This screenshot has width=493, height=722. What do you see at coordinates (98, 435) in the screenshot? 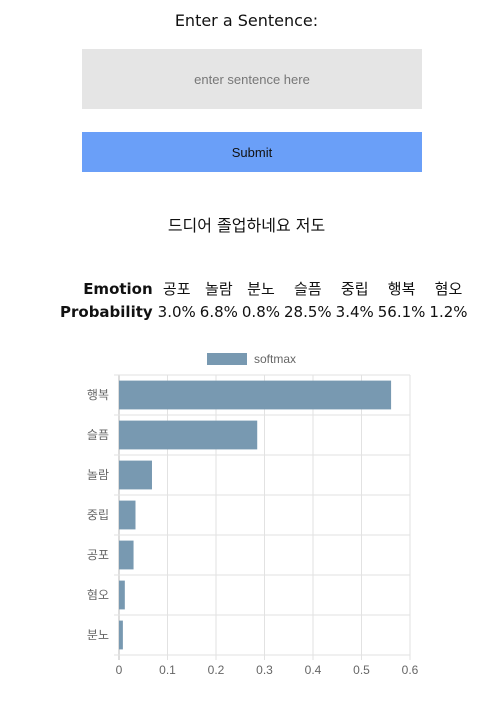
I see `y-category-label: 슬픔` at bounding box center [98, 435].